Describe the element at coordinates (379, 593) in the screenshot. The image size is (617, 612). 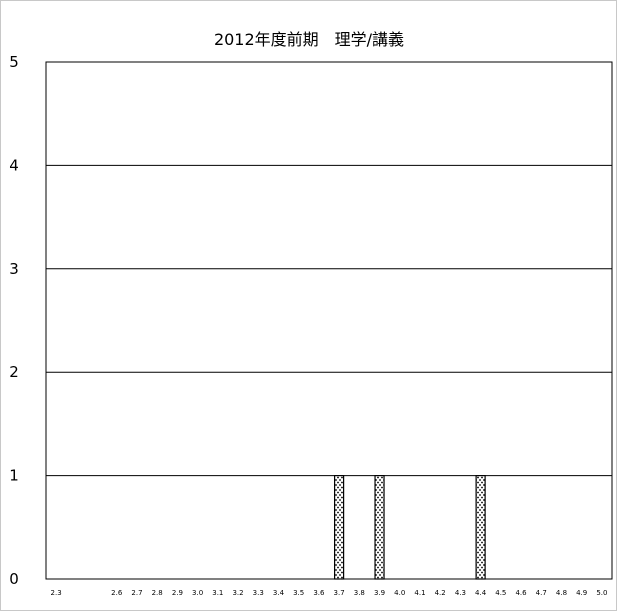
I see `x-tick-label: 3.9` at that location.